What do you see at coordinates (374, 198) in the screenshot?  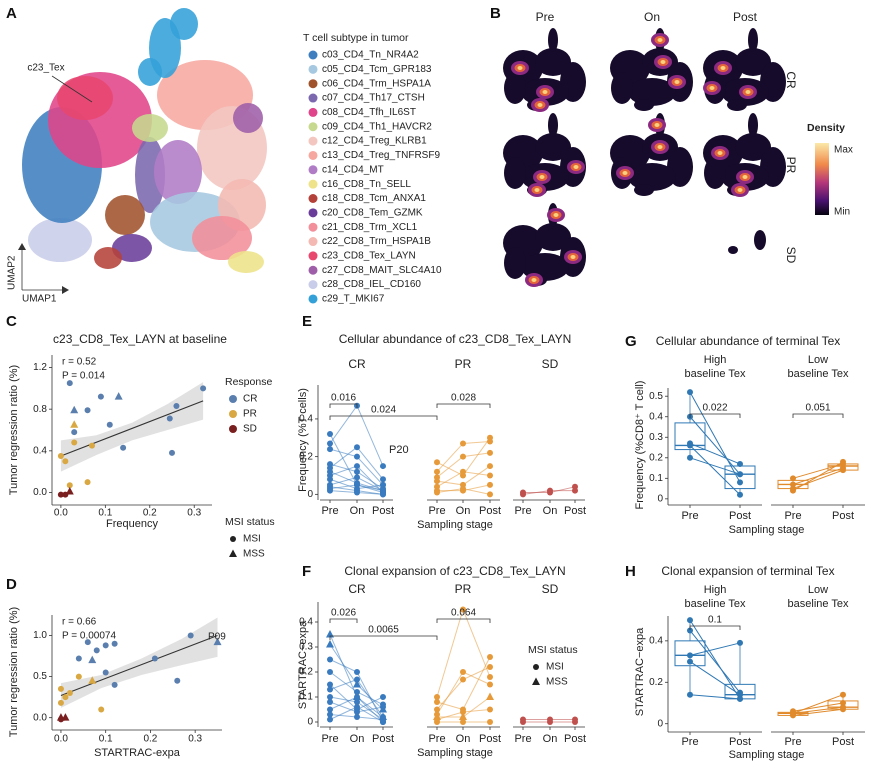 I see `legend-label: c18_CD8_Tcm_ANXA1` at bounding box center [374, 198].